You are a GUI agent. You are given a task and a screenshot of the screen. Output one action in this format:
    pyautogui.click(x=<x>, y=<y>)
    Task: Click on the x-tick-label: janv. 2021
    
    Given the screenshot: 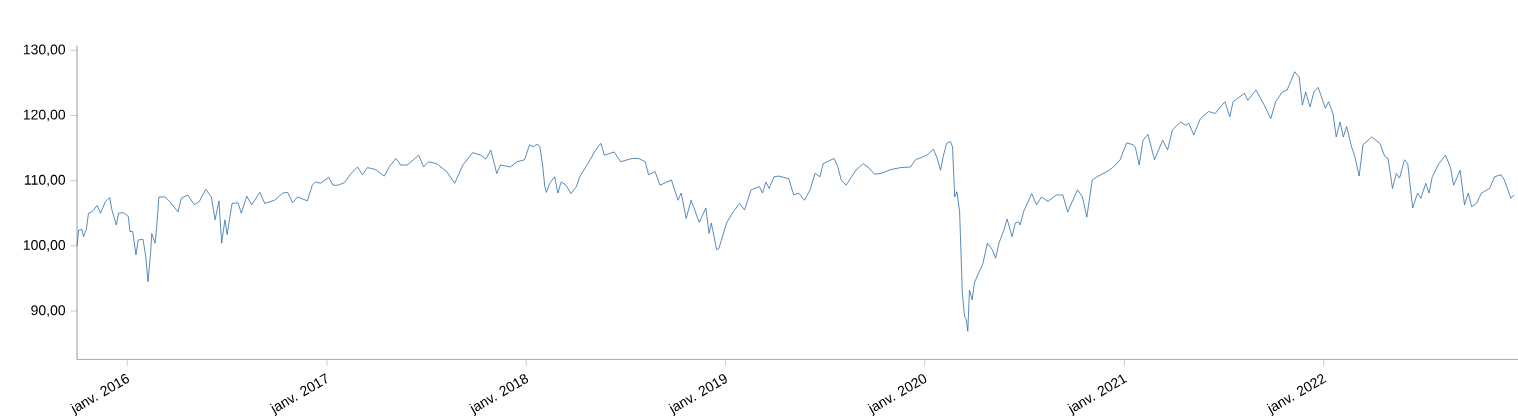 What is the action you would take?
    pyautogui.click(x=1097, y=395)
    